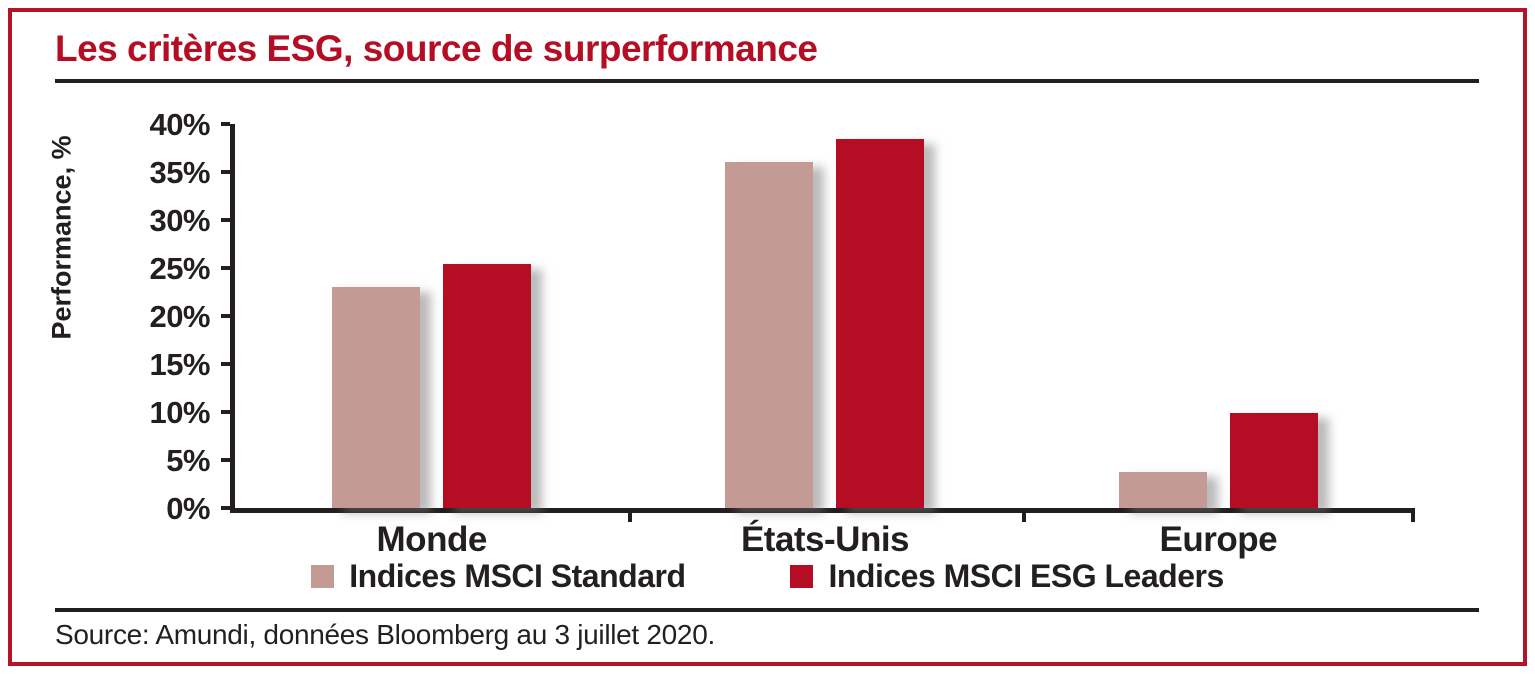  Describe the element at coordinates (1026, 576) in the screenshot. I see `legend-label: Indices MSCI ESG Leaders` at that location.